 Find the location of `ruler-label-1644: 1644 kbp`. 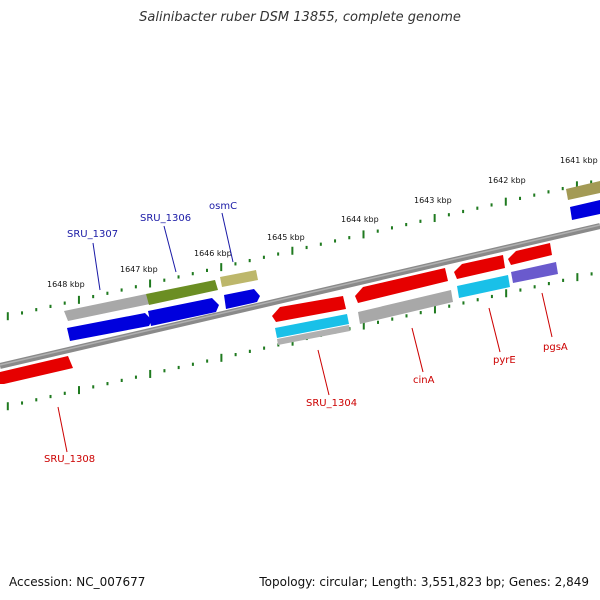

ruler-label-1644: 1644 kbp is located at coordinates (360, 219).